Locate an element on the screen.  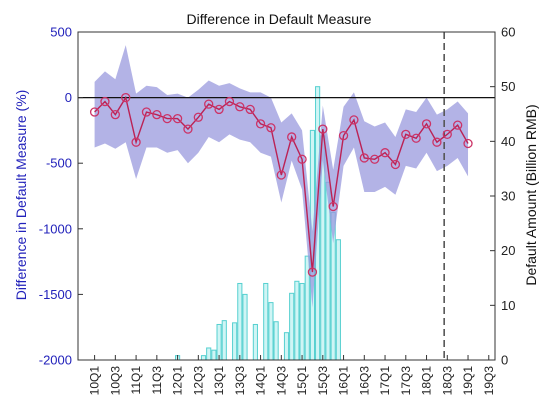
x-tick-label: 15Q1 is located at coordinates (302, 381).